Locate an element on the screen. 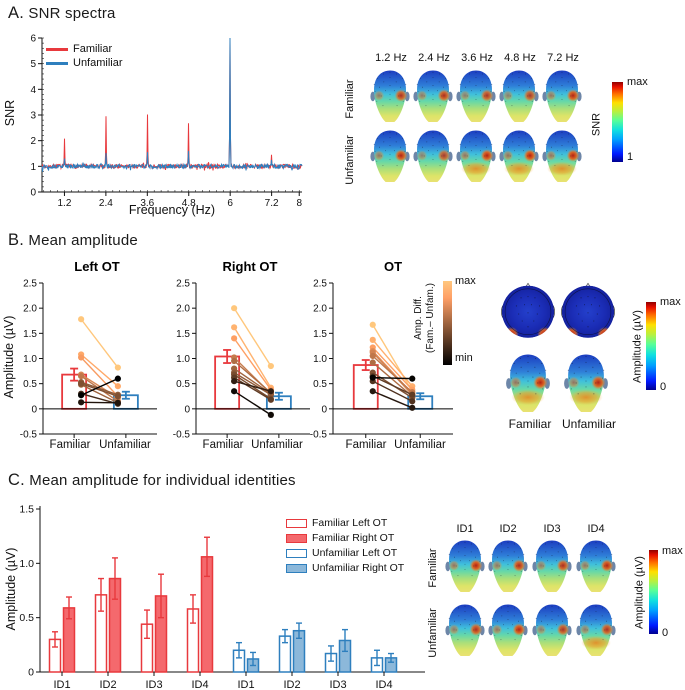 This screenshot has width=685, height=690. topoC-head-familiar-id2 is located at coordinates (508, 566).